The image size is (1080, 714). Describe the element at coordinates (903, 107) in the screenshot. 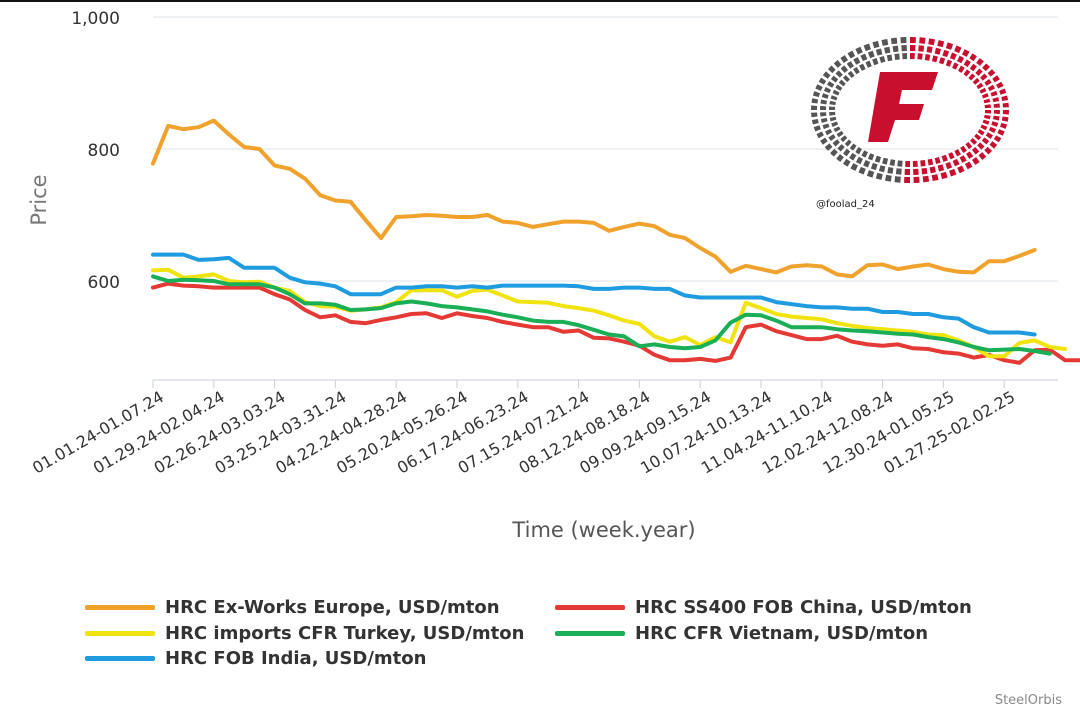

I see `foolad-f-icon` at that location.